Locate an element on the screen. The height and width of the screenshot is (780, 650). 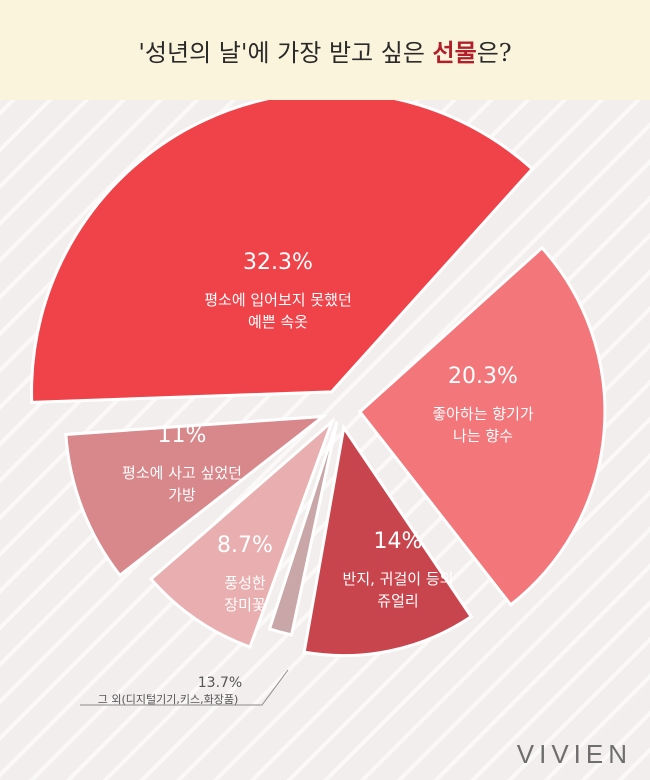
slice-5-category-label: 풍성한 is located at coordinates (245, 583).